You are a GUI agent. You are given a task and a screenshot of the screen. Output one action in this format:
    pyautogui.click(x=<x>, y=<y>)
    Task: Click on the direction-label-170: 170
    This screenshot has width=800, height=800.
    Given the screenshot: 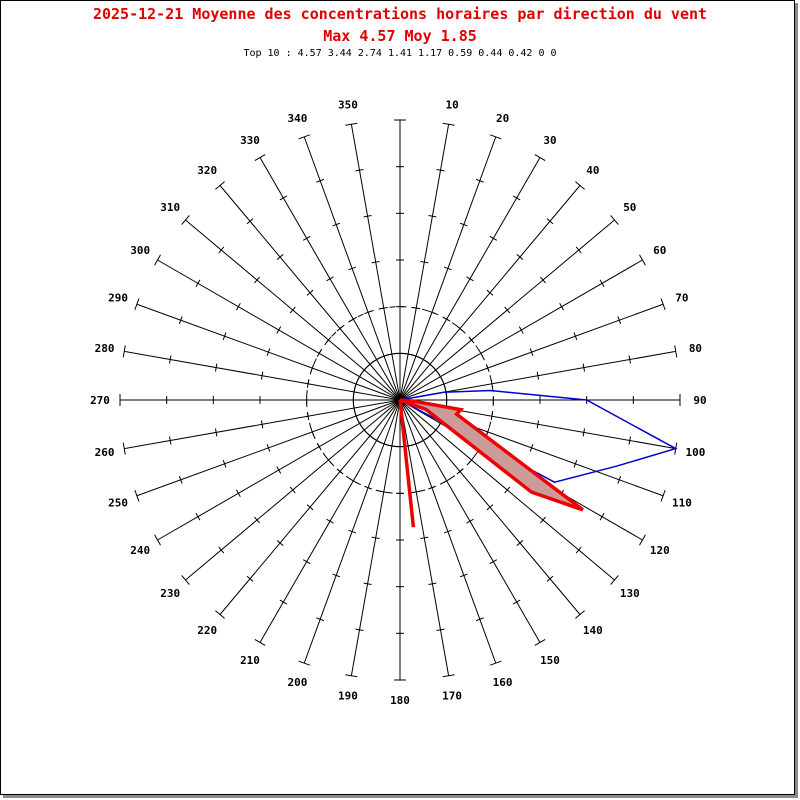 What is the action you would take?
    pyautogui.click(x=452, y=695)
    